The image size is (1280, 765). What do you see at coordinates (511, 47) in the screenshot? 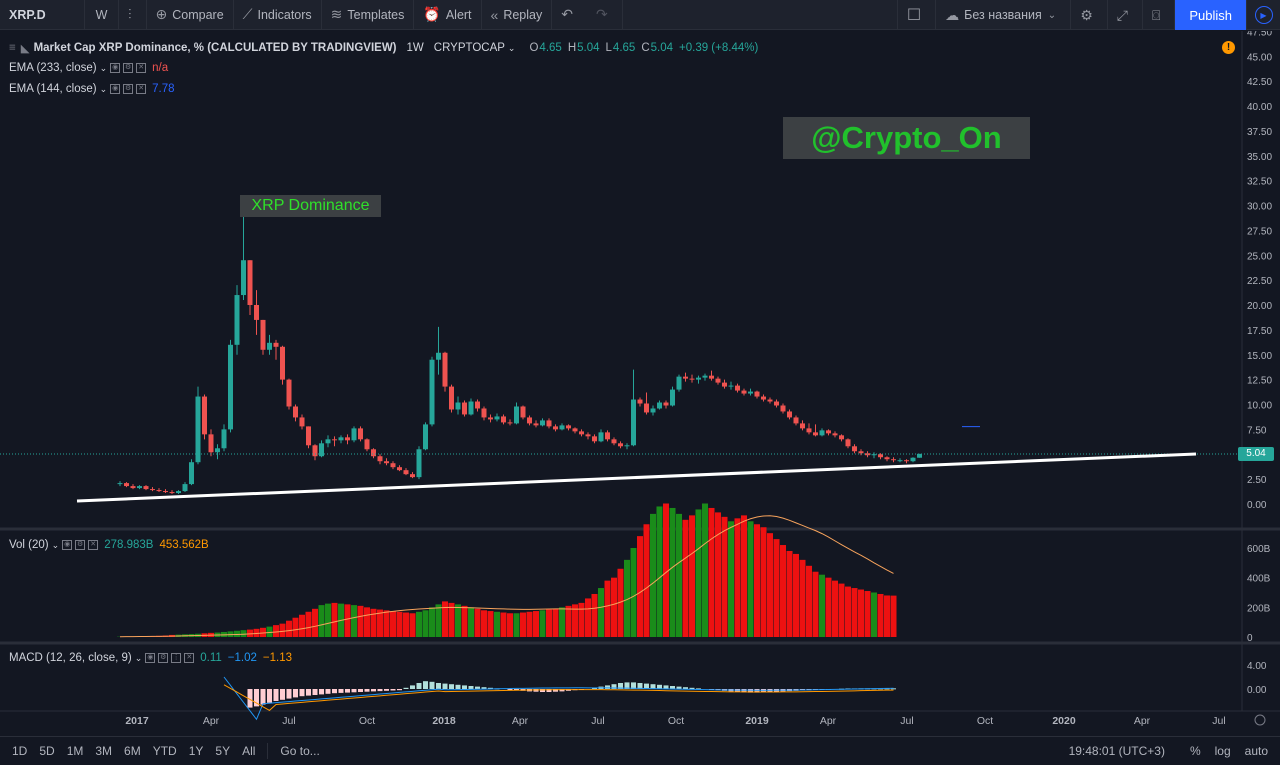
I see `chevron-down-icon: ⌄` at bounding box center [511, 47].